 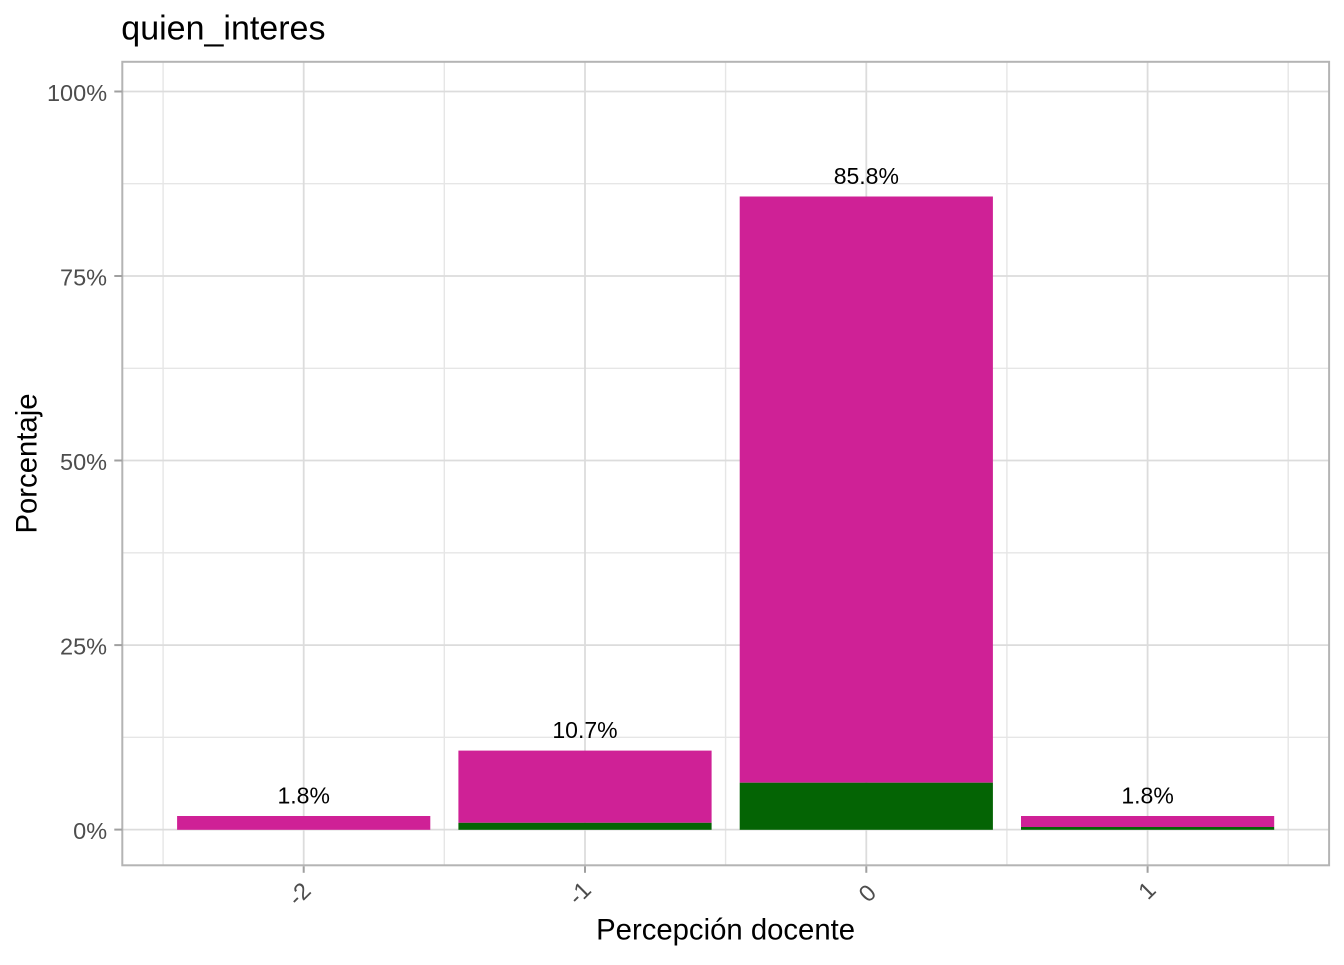 What do you see at coordinates (83, 277) in the screenshot?
I see `svg-text: 75%` at bounding box center [83, 277].